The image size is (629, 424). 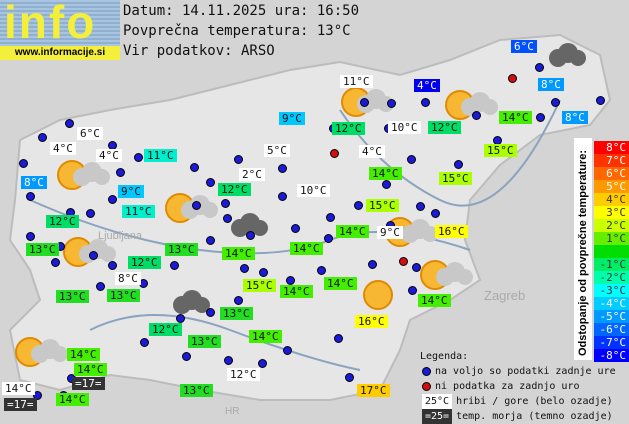 What do you see at coordinates (524, 46) in the screenshot?
I see `station-temperature: 6°C` at bounding box center [524, 46].